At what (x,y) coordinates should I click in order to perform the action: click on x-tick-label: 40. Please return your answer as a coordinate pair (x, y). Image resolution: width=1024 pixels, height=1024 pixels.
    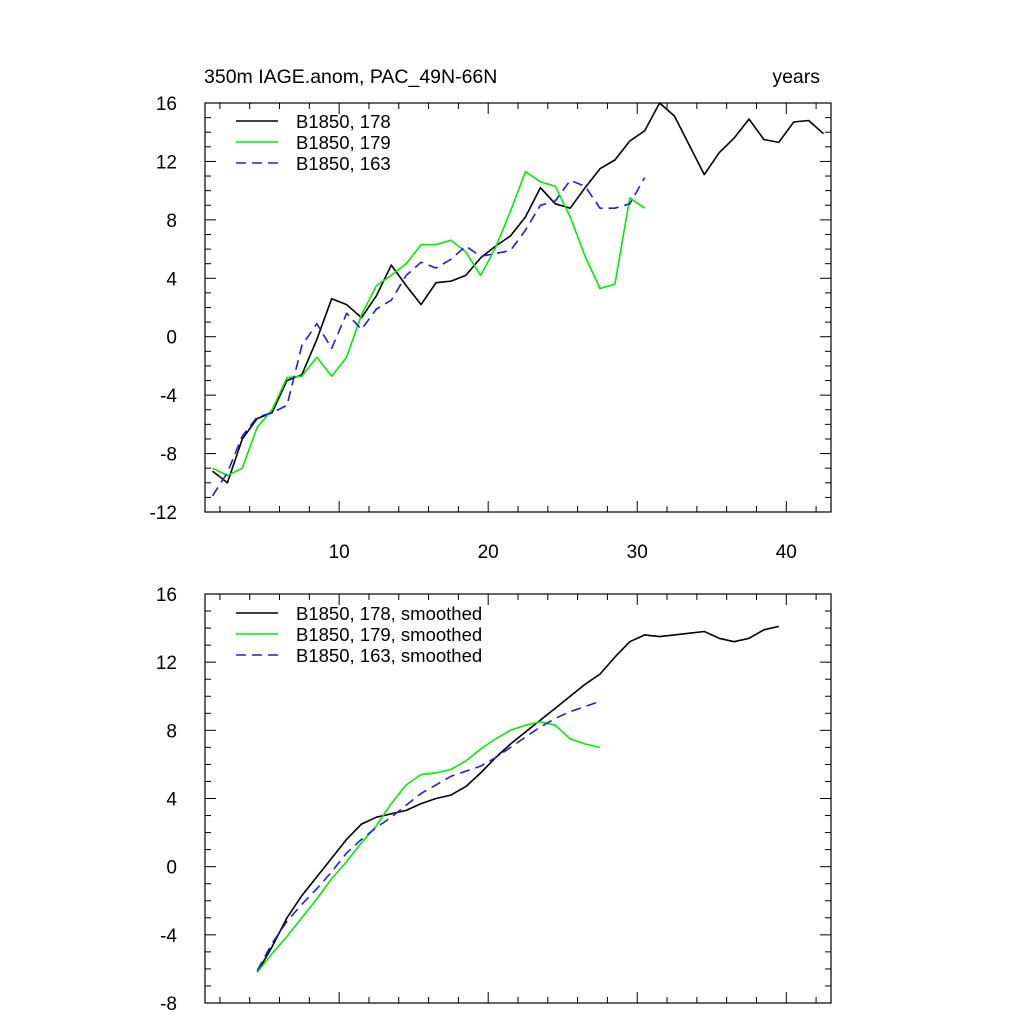
    Looking at the image, I should click on (786, 552).